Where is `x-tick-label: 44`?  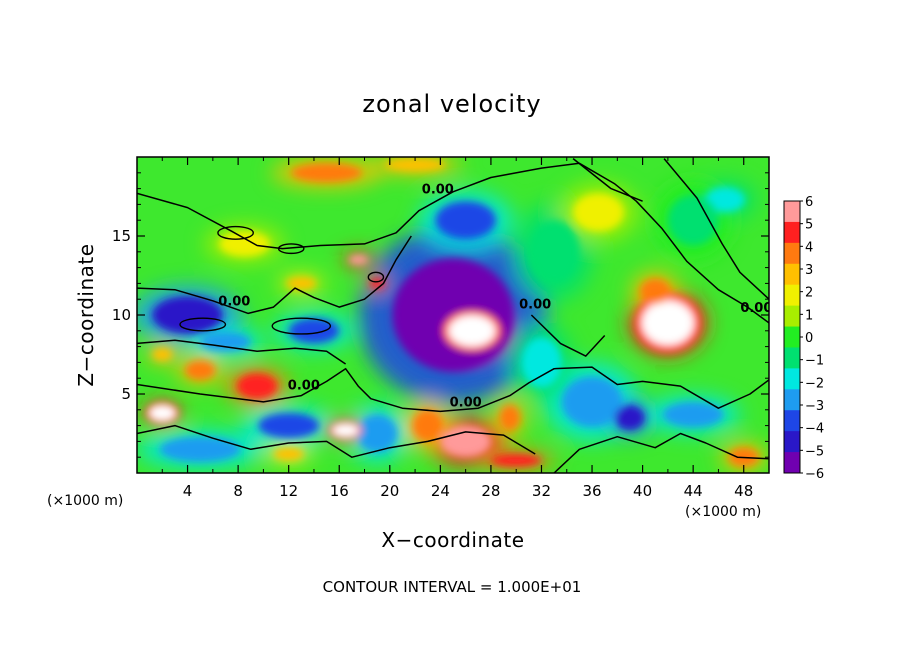 x-tick-label: 44 is located at coordinates (693, 491).